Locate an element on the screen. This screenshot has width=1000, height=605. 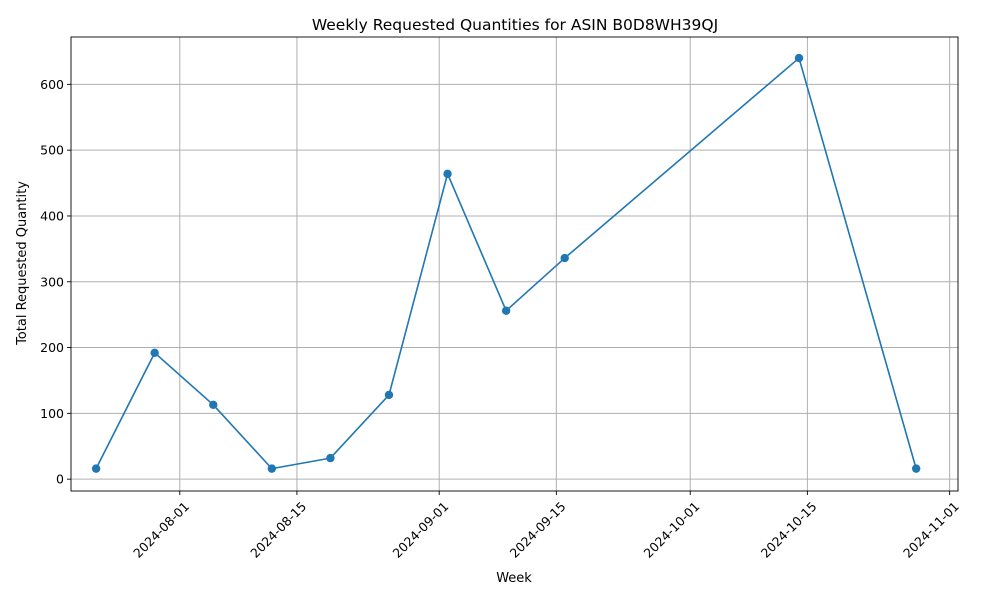
y-tick-label: 600 is located at coordinates (52, 84).